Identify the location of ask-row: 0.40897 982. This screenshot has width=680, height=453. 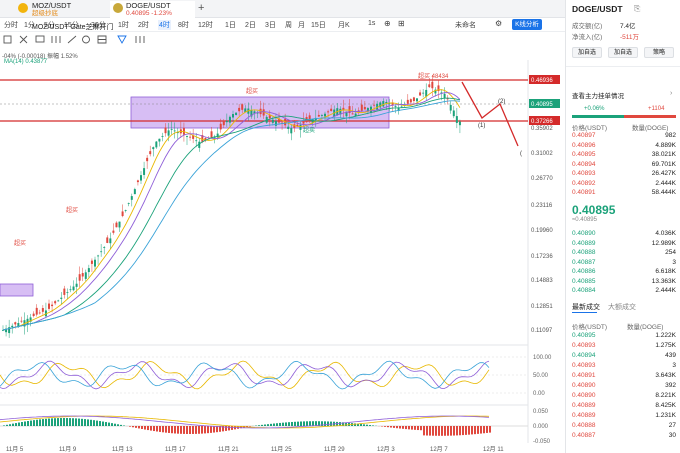
(624, 135).